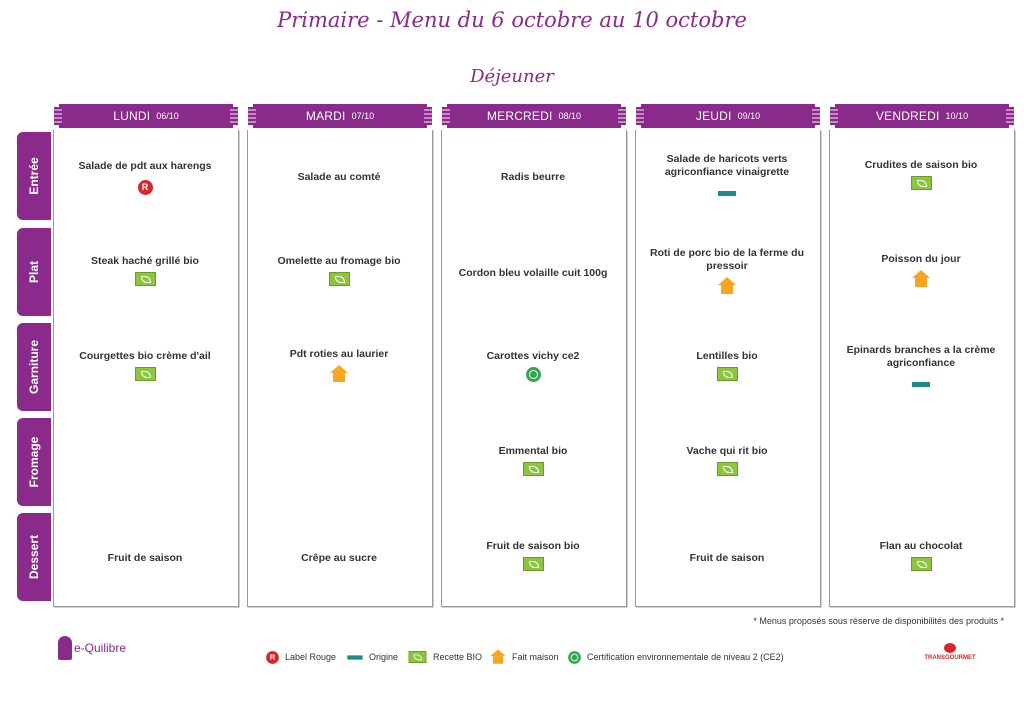 This screenshot has height=723, width=1024. Describe the element at coordinates (533, 451) in the screenshot. I see `dish-name: Emmental bio` at that location.